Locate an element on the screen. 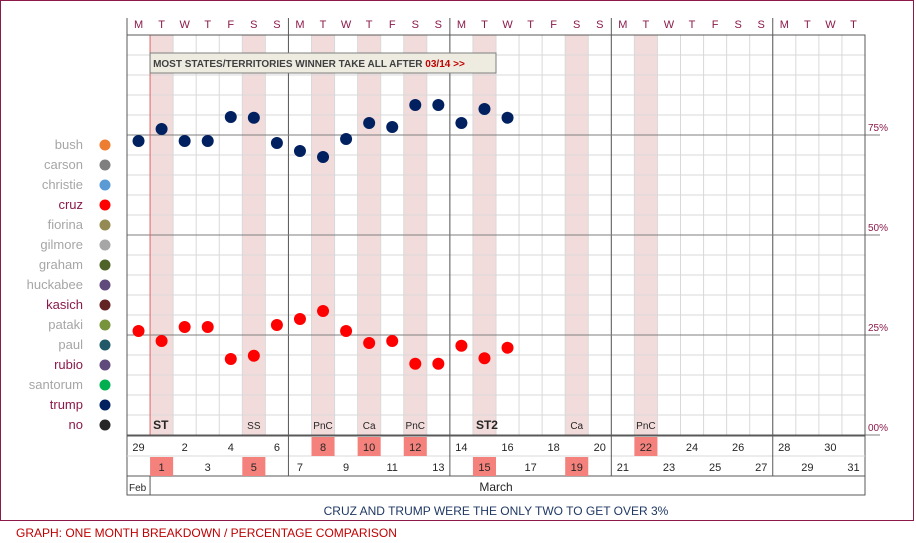  month-label: March is located at coordinates (495, 487).